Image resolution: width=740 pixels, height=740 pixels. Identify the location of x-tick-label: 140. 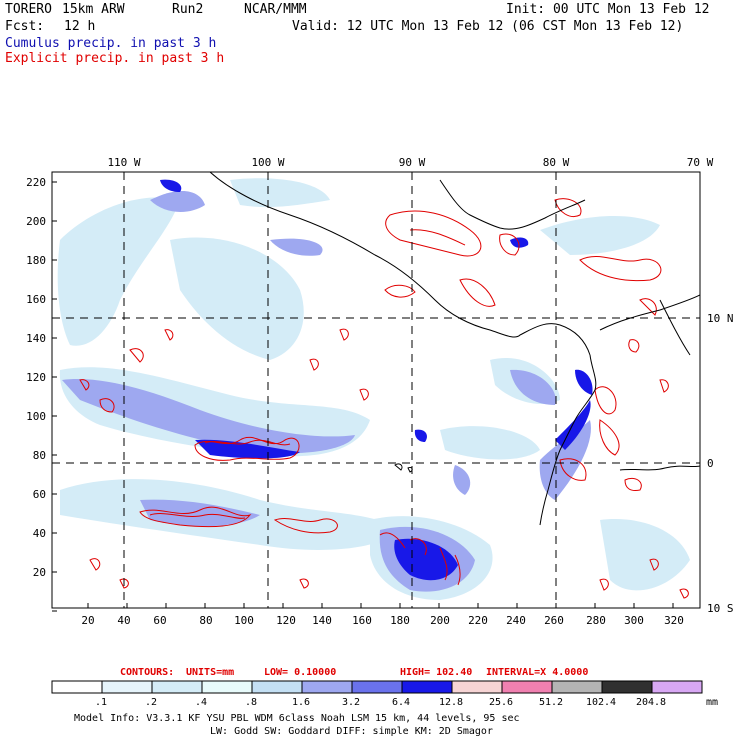
(322, 620).